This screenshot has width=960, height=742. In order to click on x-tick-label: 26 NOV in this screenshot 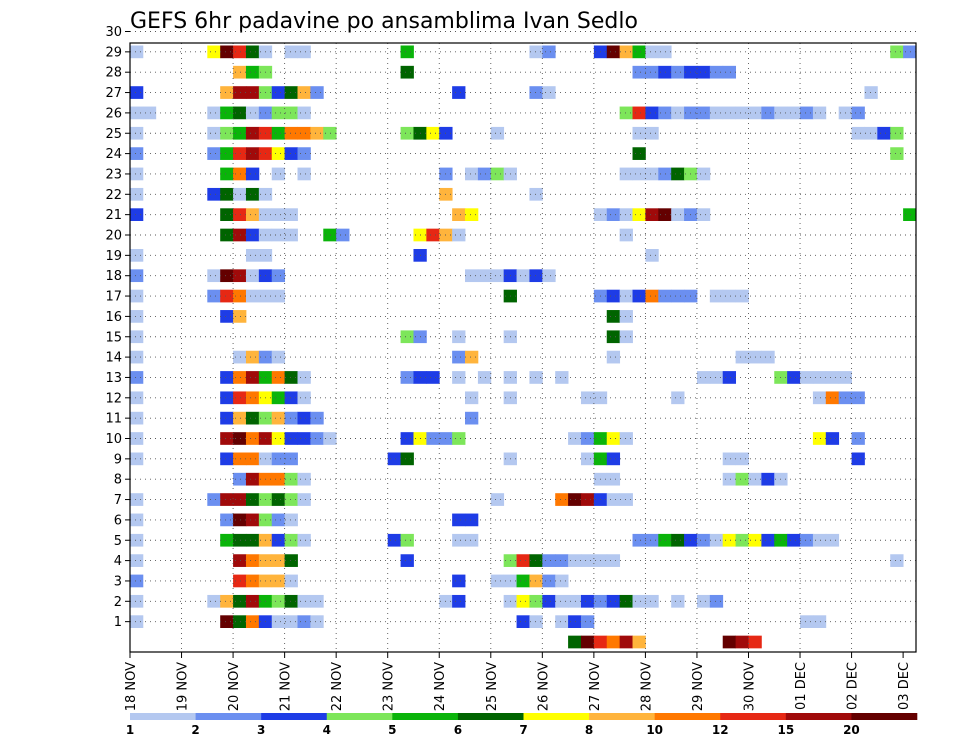, I will do `click(543, 686)`.